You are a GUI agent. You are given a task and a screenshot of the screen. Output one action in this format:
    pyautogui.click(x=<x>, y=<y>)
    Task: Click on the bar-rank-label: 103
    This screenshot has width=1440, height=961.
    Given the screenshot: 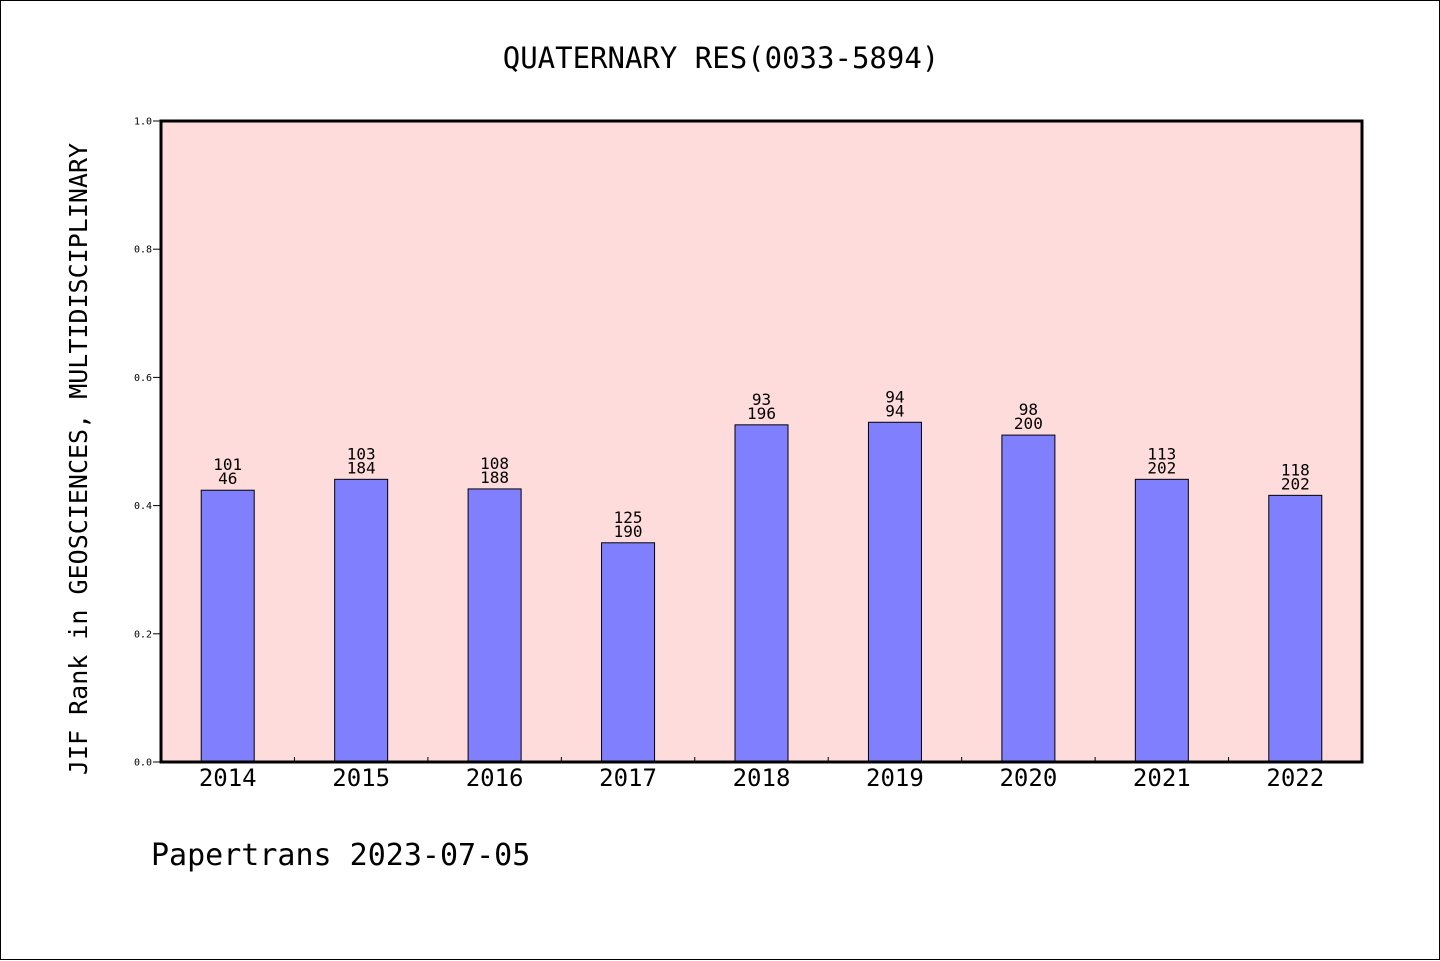 What is the action you would take?
    pyautogui.click(x=361, y=453)
    